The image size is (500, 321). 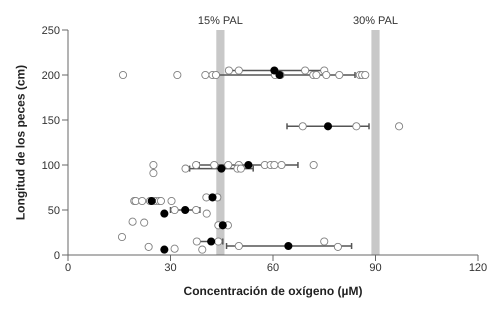 I want to click on y-axis-title: Longitud de los peces (cm), so click(x=20, y=142).